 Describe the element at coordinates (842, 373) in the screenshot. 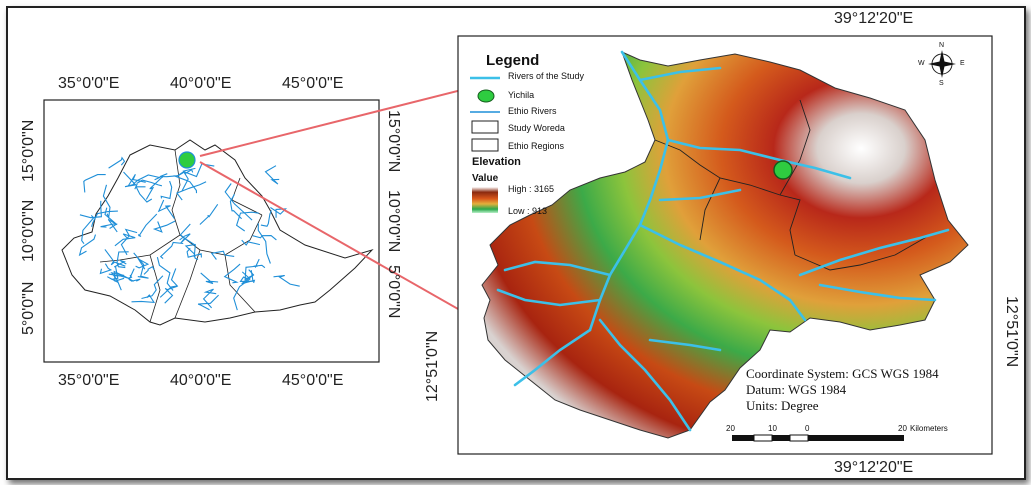

I see `coordinate-system-text: Coordinate System: GCS WGS 1984` at that location.